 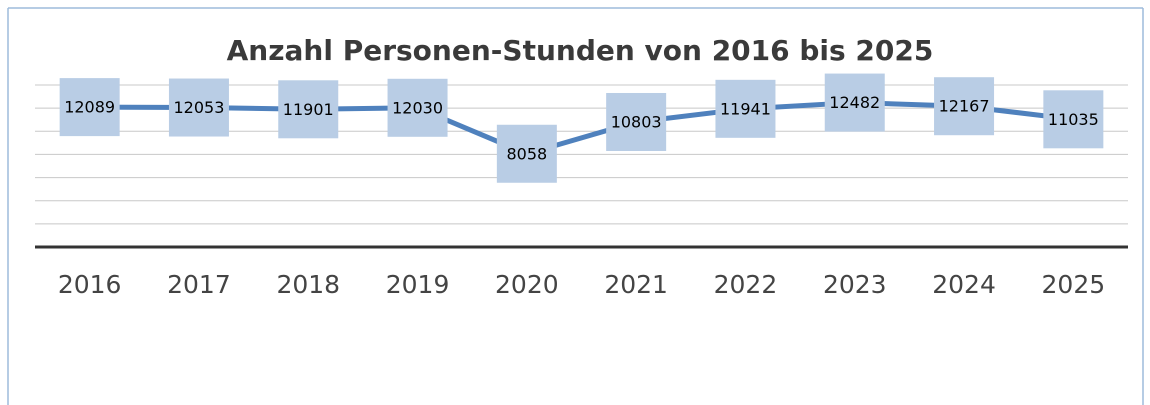 What do you see at coordinates (308, 284) in the screenshot?
I see `x-tick-label: 2018` at bounding box center [308, 284].